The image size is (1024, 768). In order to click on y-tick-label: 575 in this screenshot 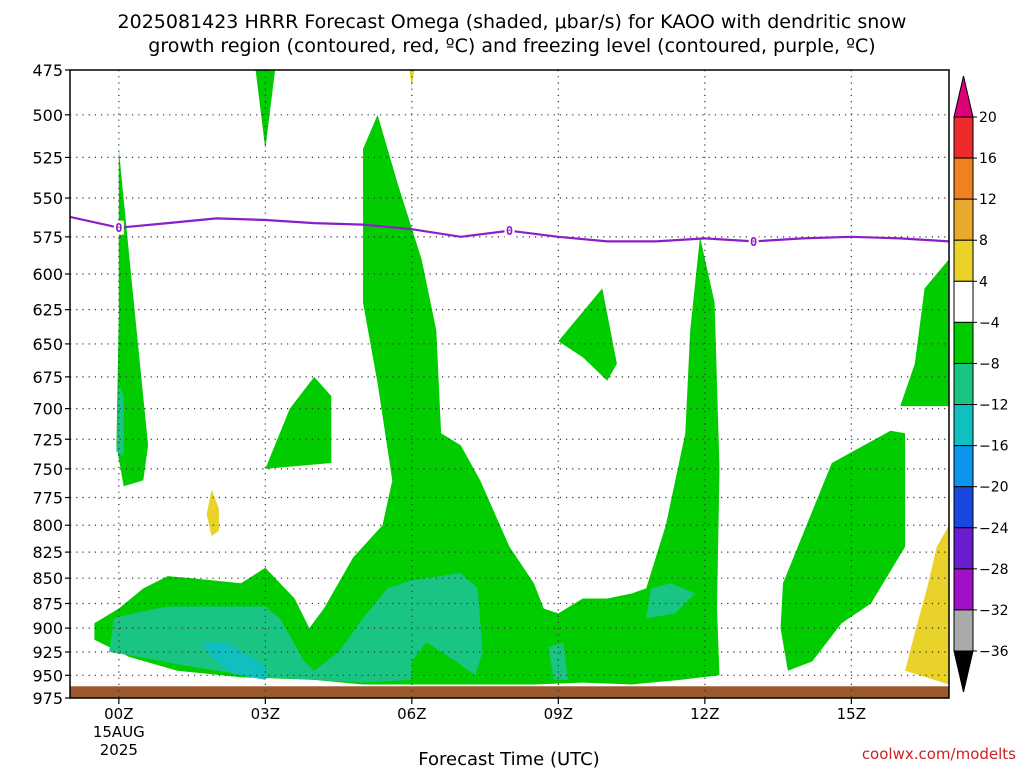, I will do `click(47, 237)`.